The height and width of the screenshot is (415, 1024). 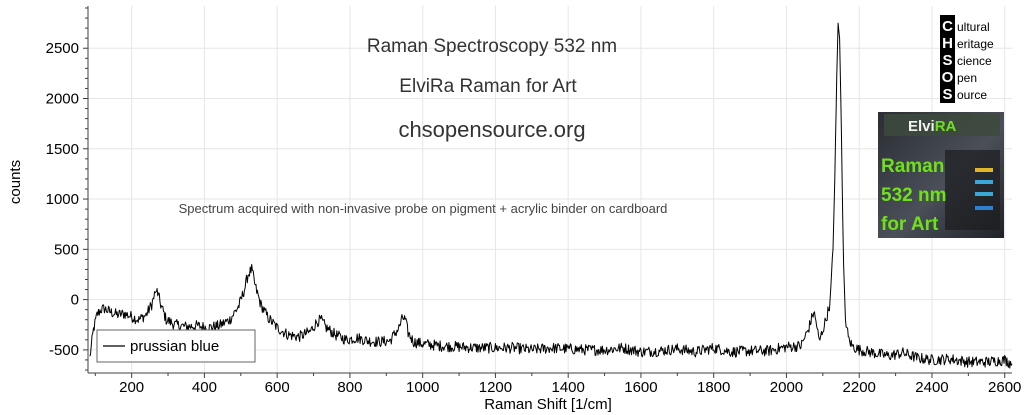 I want to click on logo-word: eritage, so click(x=975, y=44).